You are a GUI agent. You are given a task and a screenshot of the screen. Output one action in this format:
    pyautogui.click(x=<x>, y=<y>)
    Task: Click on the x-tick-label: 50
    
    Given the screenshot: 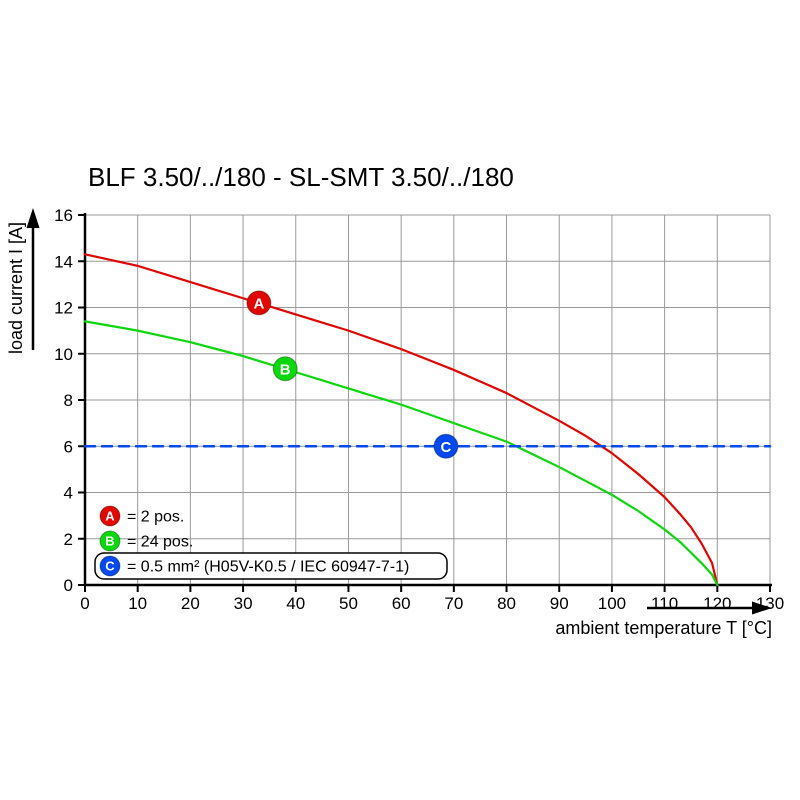 What is the action you would take?
    pyautogui.click(x=348, y=603)
    